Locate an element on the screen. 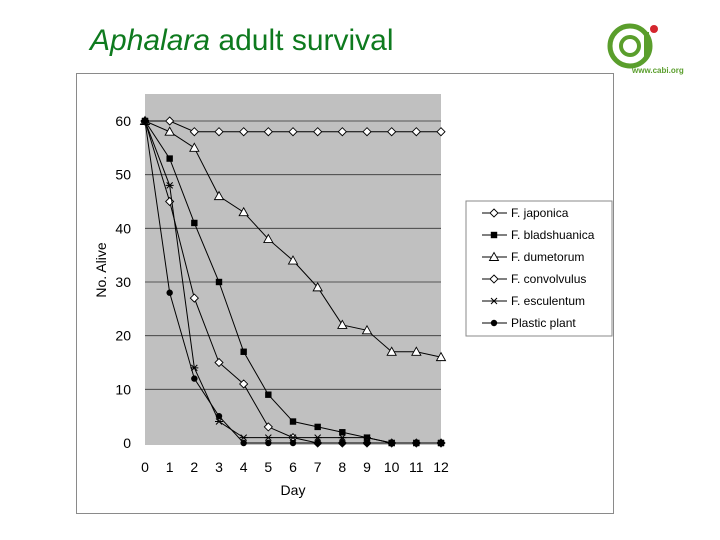 This screenshot has height=540, width=720. x-tick-label: 2 is located at coordinates (194, 467).